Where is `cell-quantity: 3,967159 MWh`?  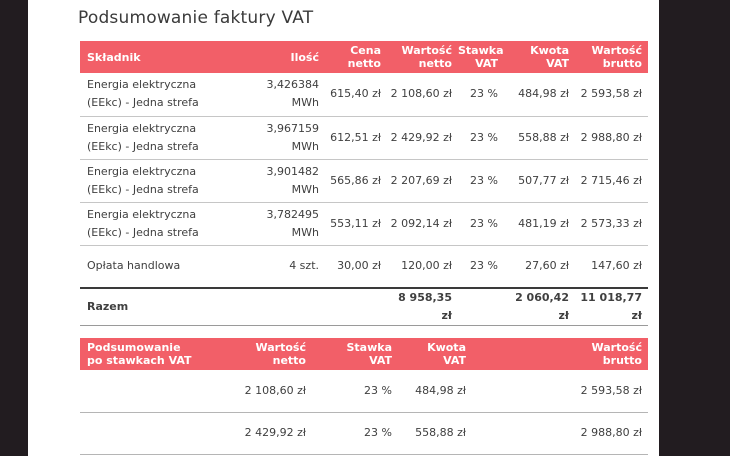
cell-quantity: 3,967159 MWh is located at coordinates (282, 138).